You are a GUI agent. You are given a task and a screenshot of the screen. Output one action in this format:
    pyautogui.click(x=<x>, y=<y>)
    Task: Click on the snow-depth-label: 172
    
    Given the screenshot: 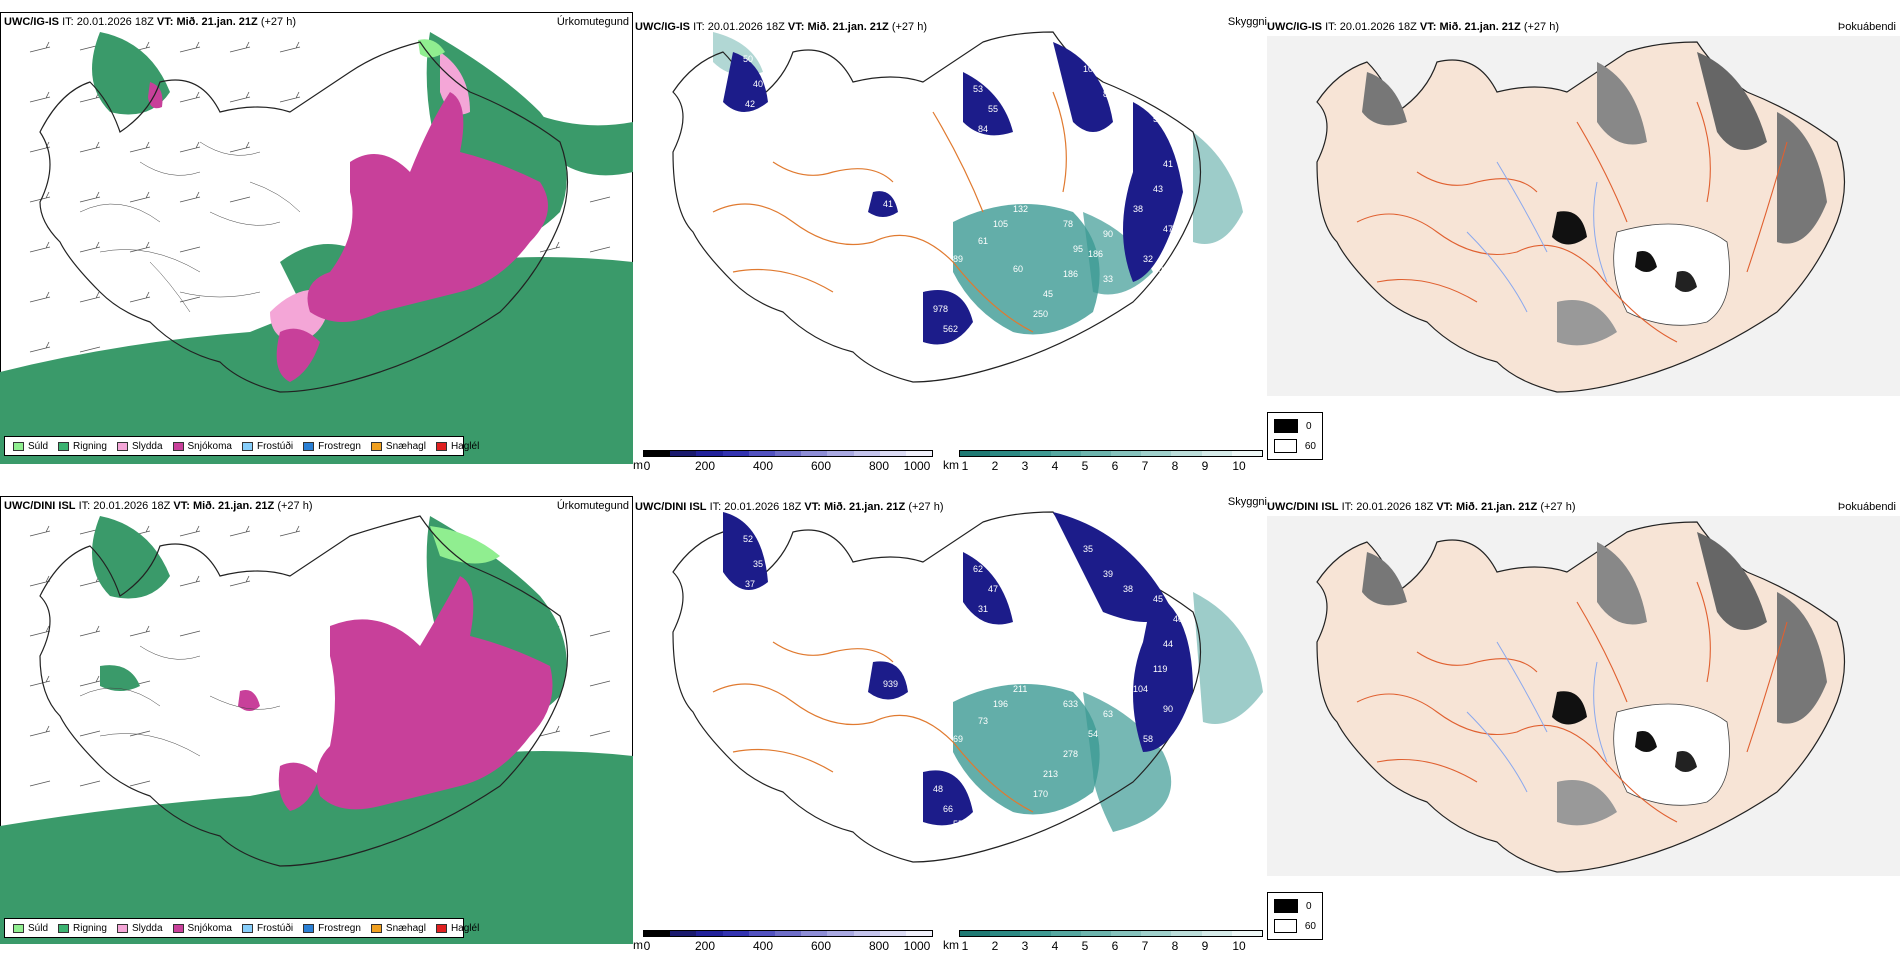 What is the action you would take?
    pyautogui.click(x=940, y=349)
    